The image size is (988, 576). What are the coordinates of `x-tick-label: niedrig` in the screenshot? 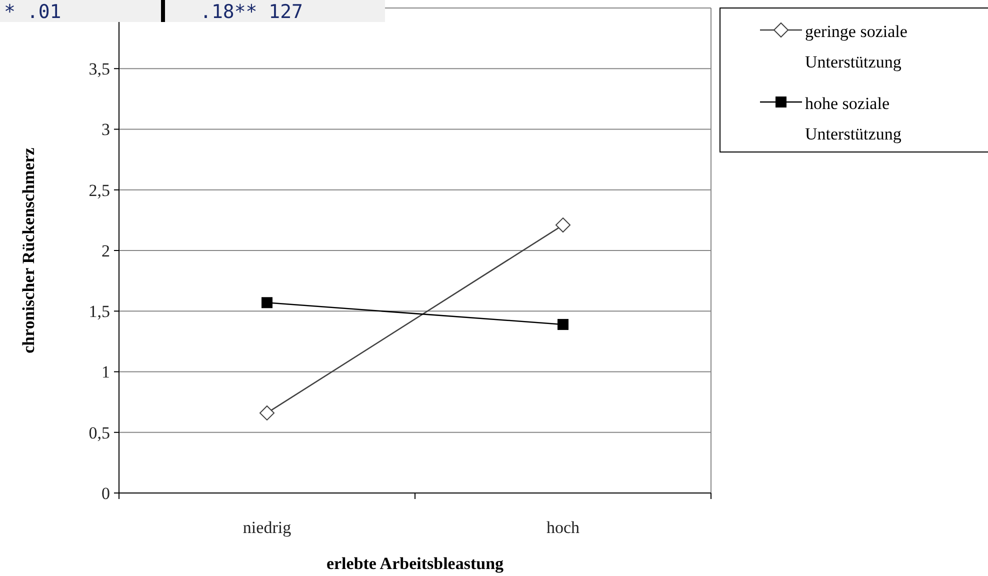 It's located at (267, 527).